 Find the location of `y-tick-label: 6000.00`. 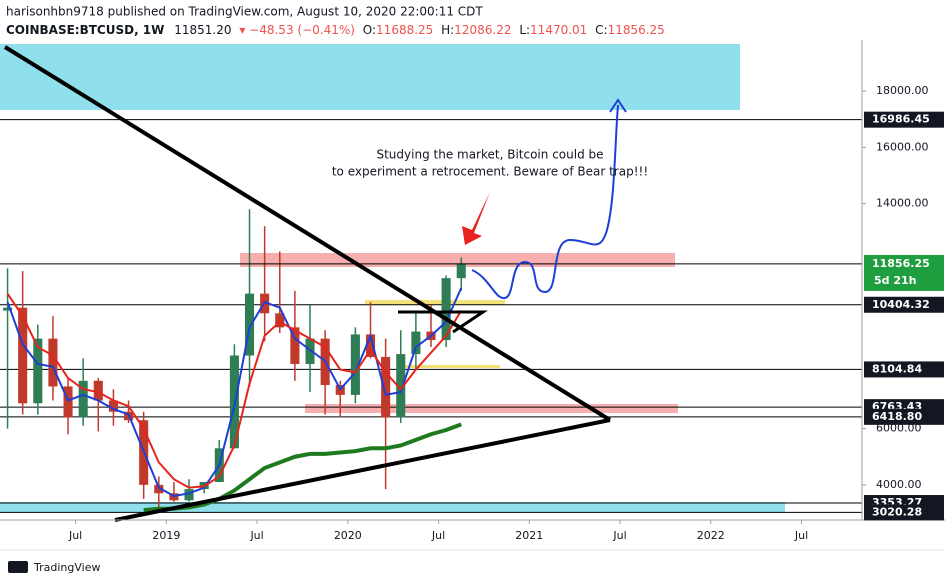

y-tick-label: 6000.00 is located at coordinates (899, 428).